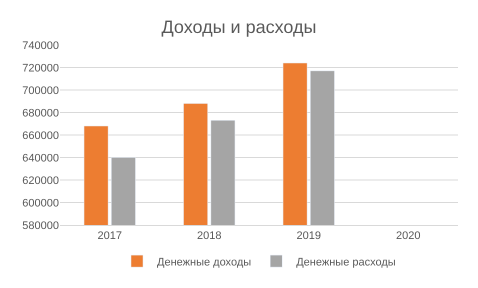 This screenshot has width=478, height=288. What do you see at coordinates (209, 236) in the screenshot?
I see `x-tick-label: 2018` at bounding box center [209, 236].